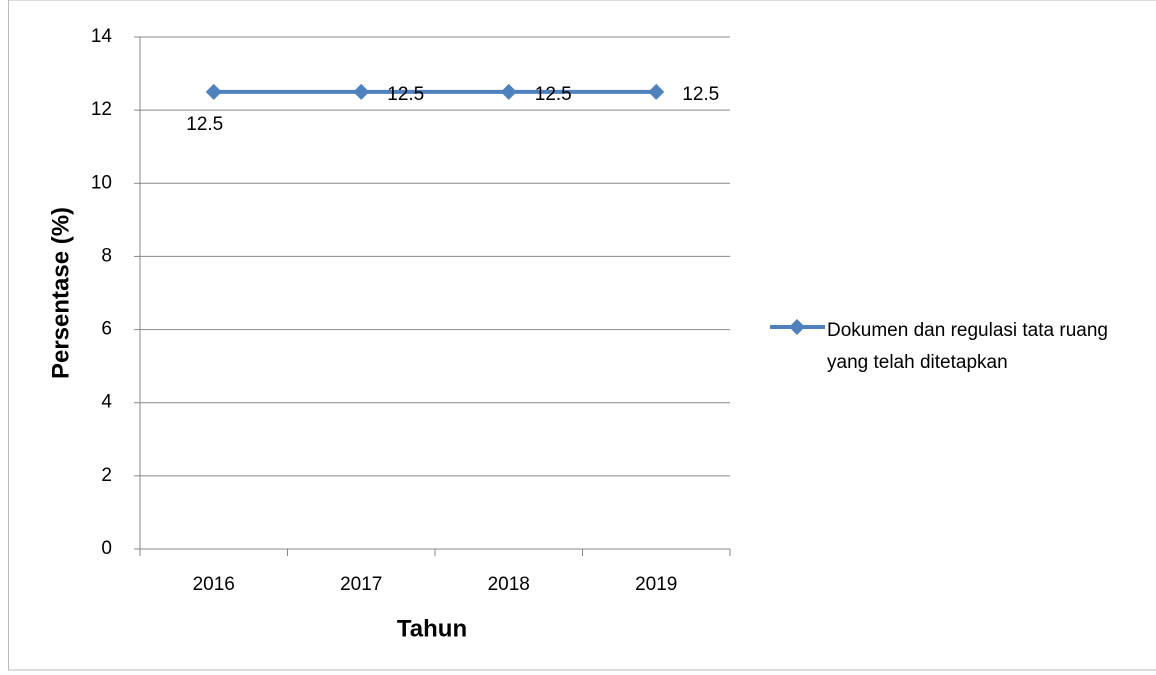 Image resolution: width=1156 pixels, height=675 pixels. Describe the element at coordinates (106, 548) in the screenshot. I see `y-tick-label: 0` at that location.